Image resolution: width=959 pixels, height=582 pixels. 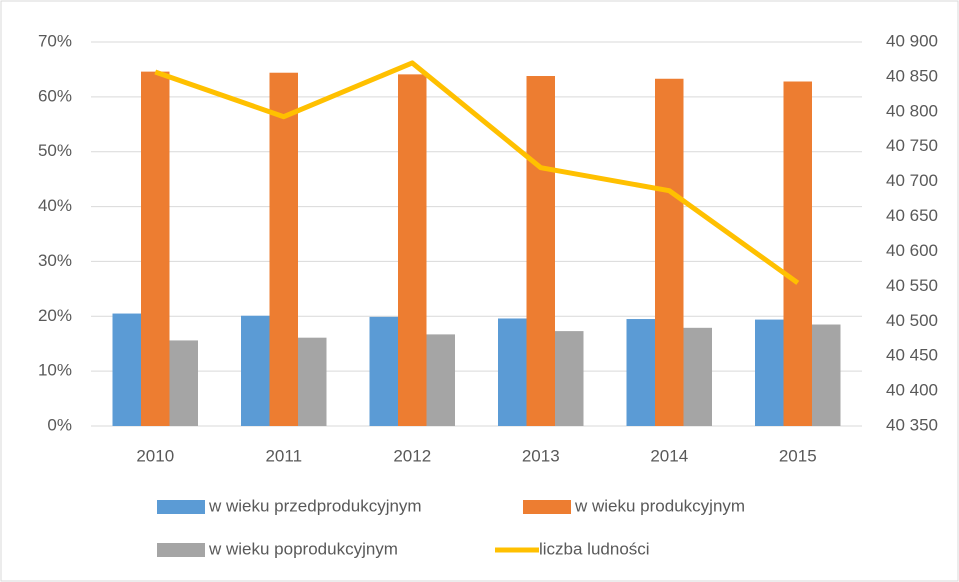 What do you see at coordinates (283, 455) in the screenshot?
I see `x-tick-label: 2011` at bounding box center [283, 455].